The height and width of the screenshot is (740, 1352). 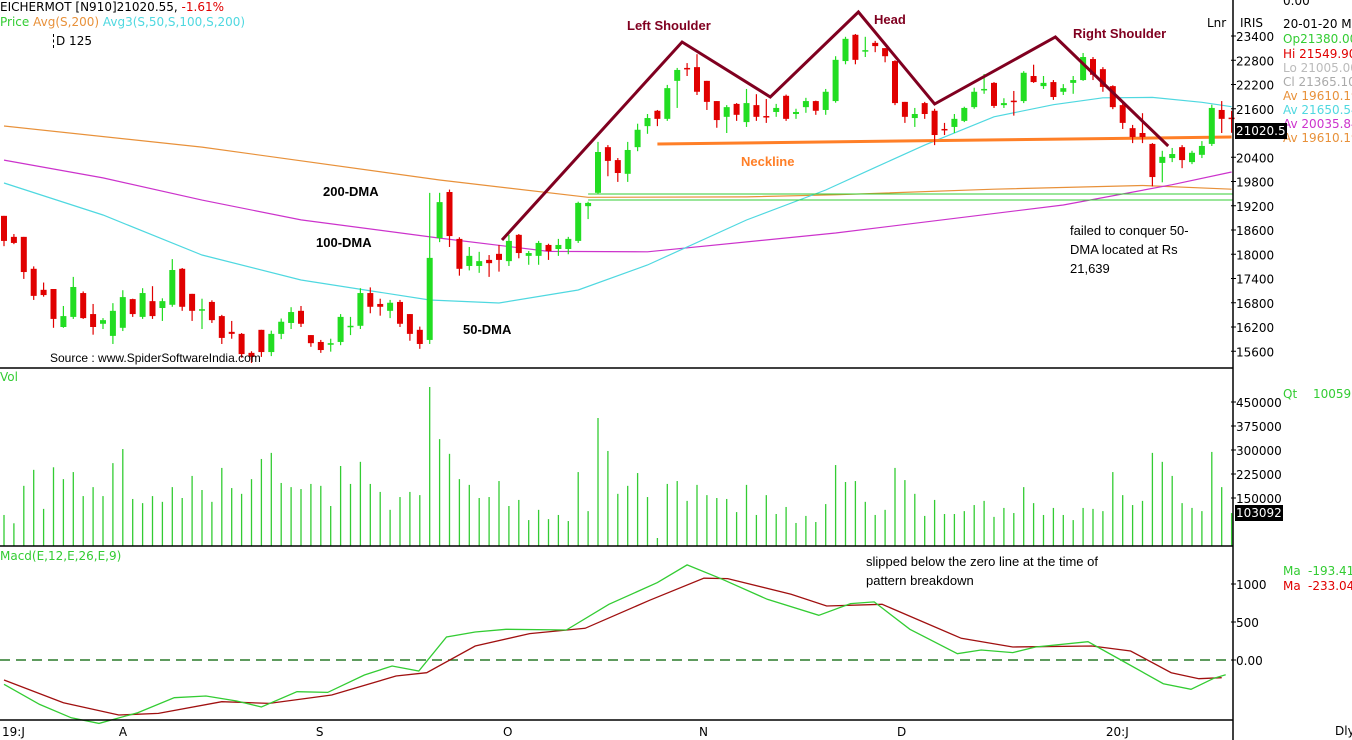 I want to click on signal-ma-label: Ma, so click(x=1292, y=586).